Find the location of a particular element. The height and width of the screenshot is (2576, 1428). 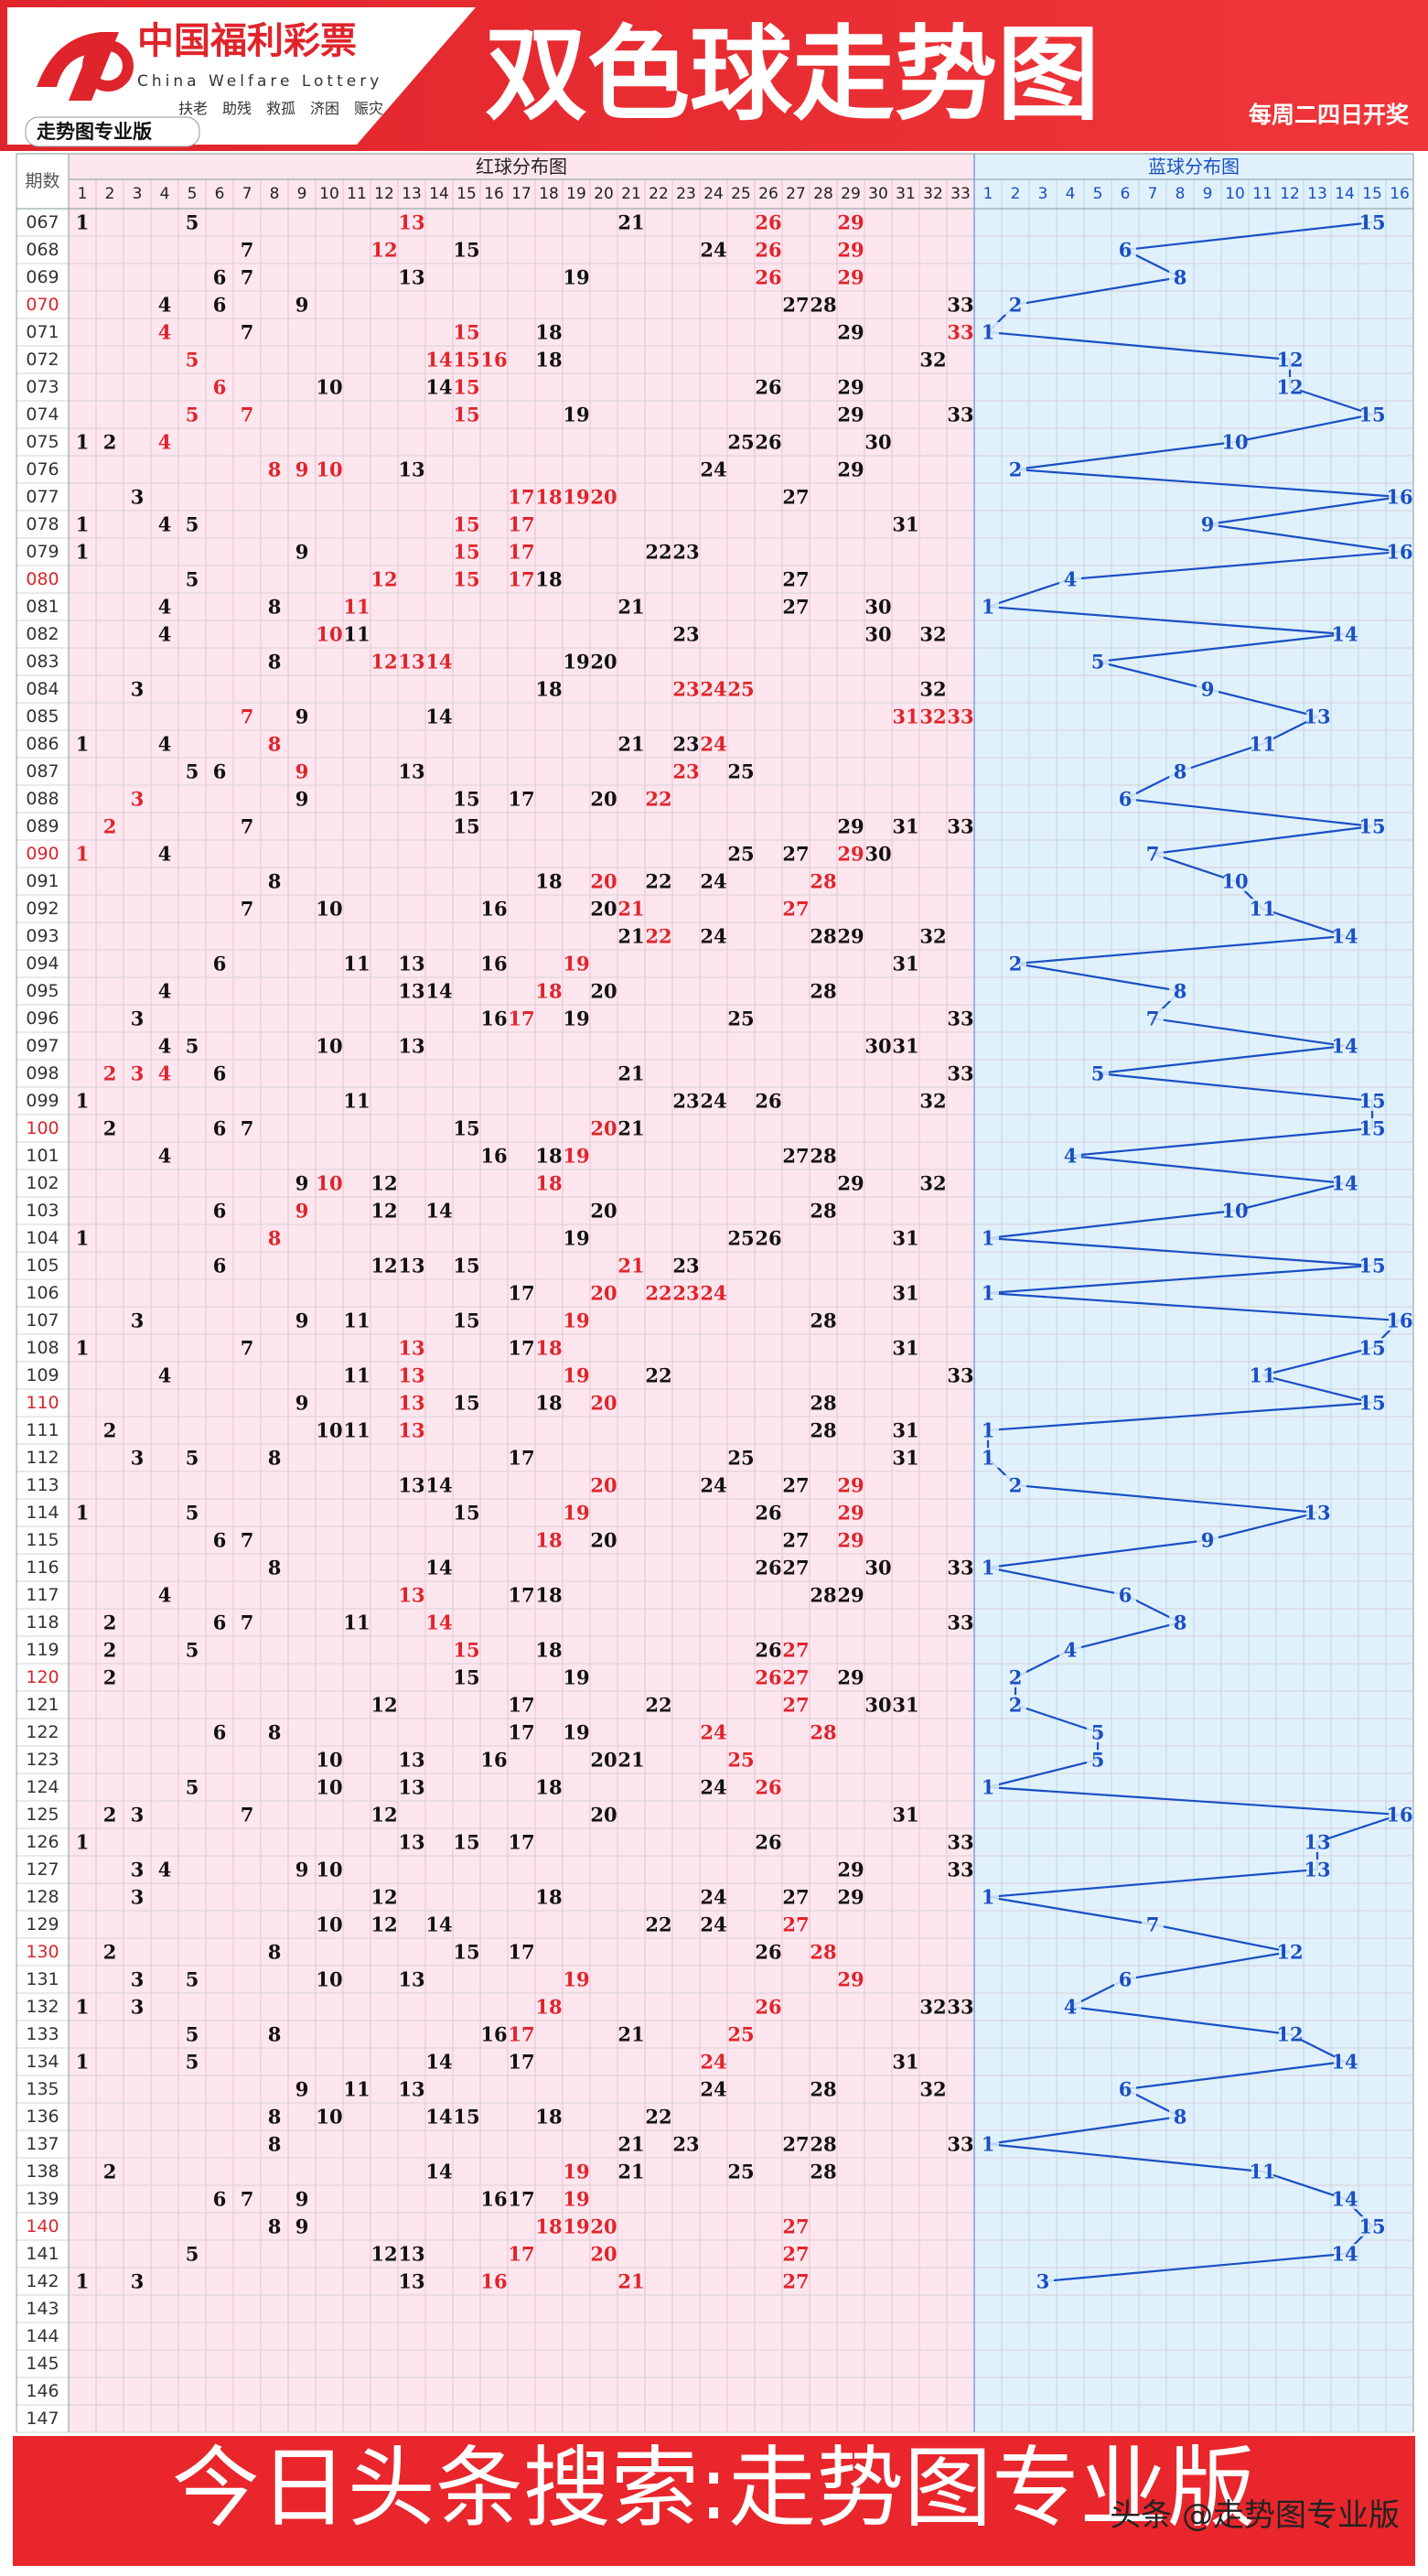

period-label: 115 is located at coordinates (42, 1540).